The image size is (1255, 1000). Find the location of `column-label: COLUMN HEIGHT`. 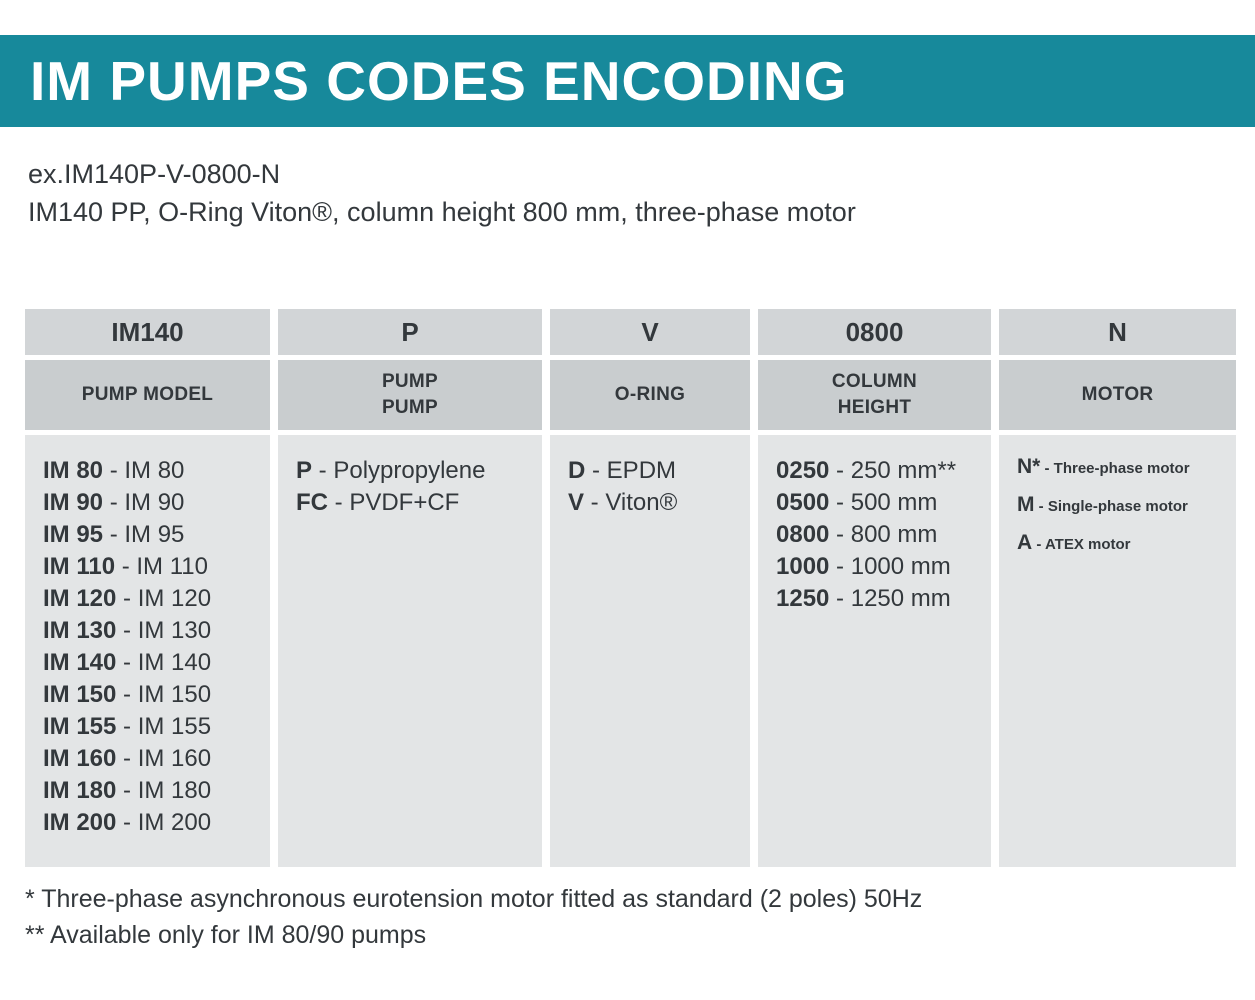

column-label: COLUMN HEIGHT is located at coordinates (874, 395).